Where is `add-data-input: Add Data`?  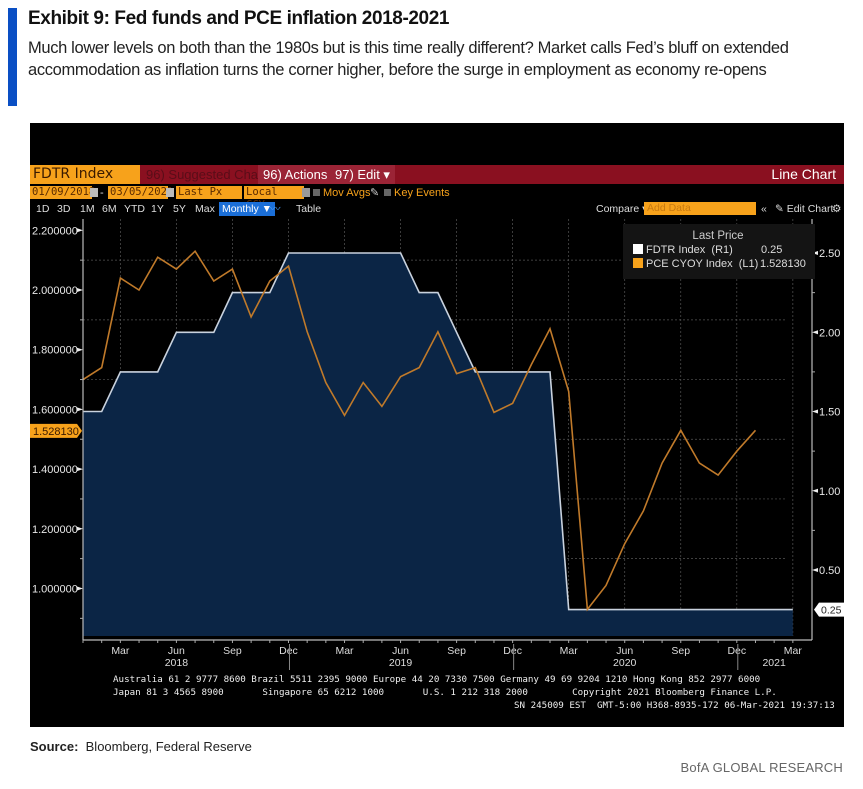 add-data-input: Add Data is located at coordinates (700, 208).